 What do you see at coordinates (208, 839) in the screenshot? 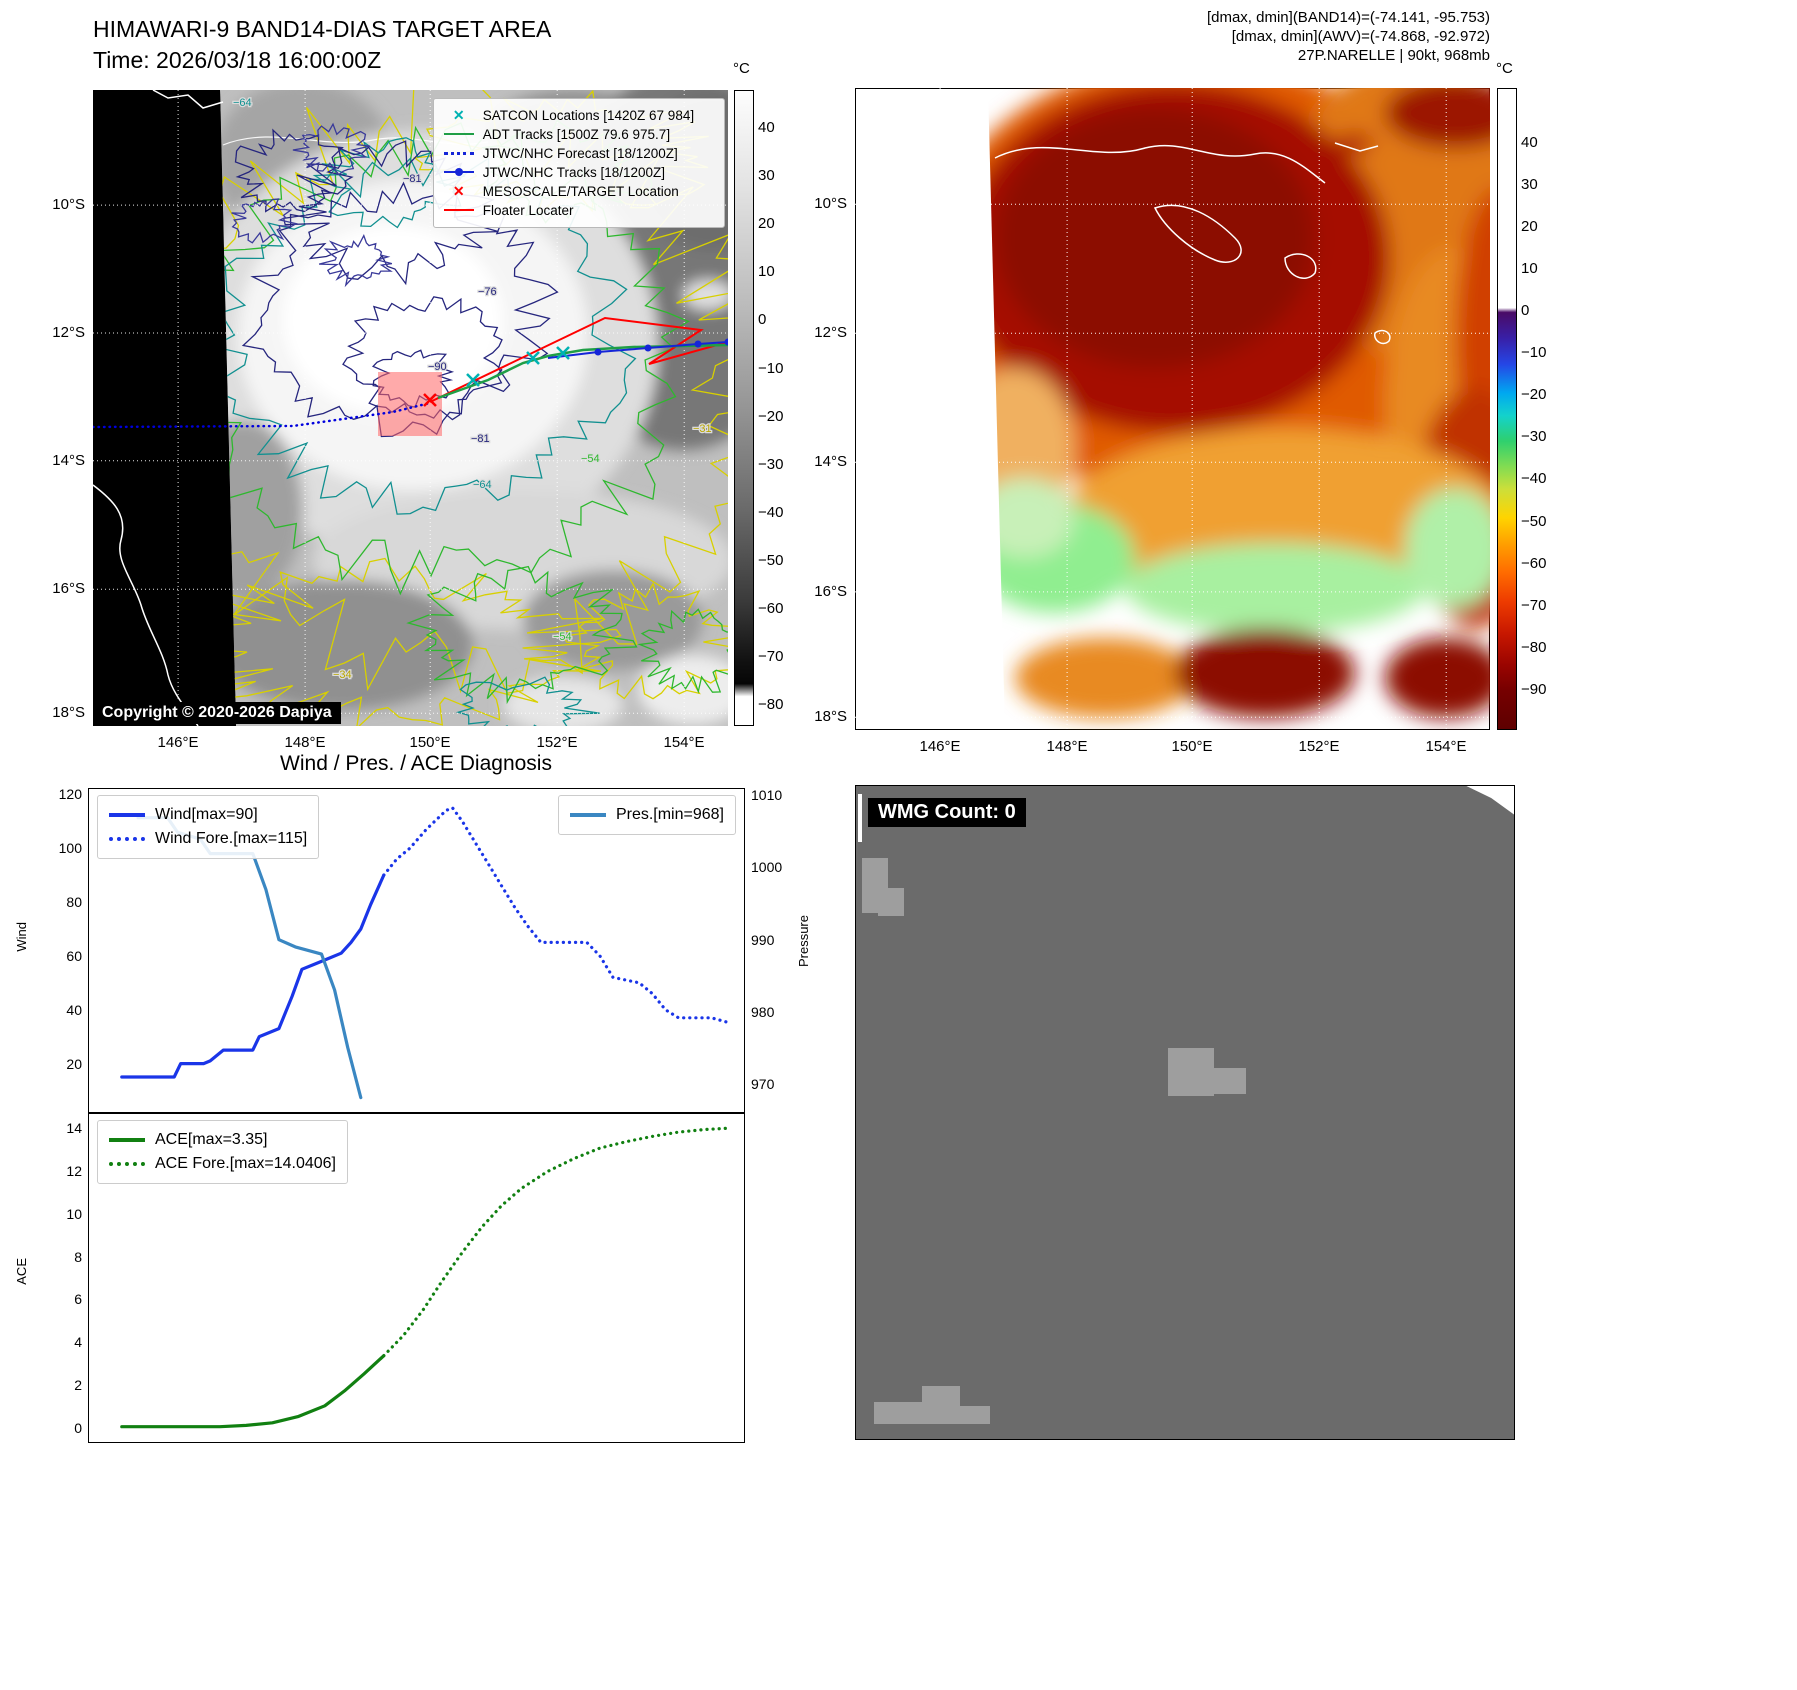
I see `legend-item-wind-fore: Wind Fore.[max=115]` at bounding box center [208, 839].